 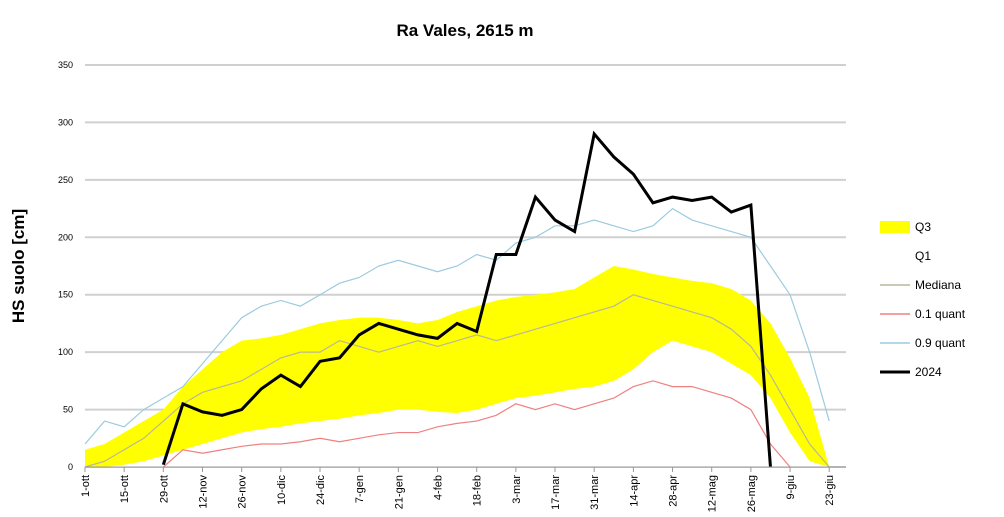 I want to click on x-tick-label: 17-mar, so click(x=556, y=492).